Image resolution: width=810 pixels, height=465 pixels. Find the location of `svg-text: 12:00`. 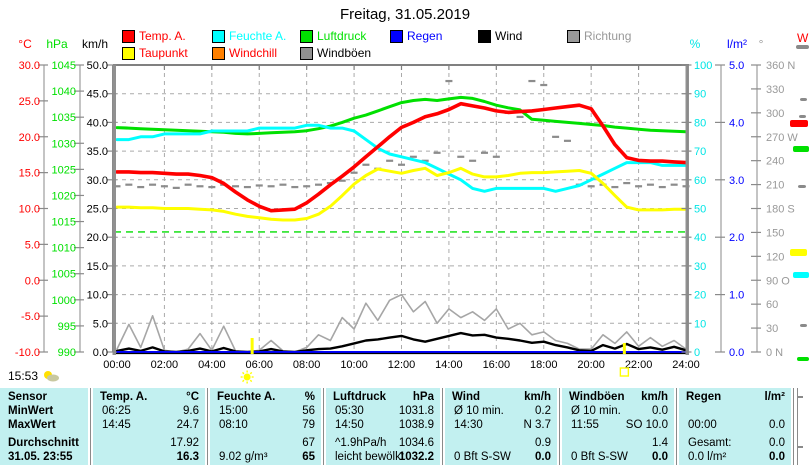

svg-text: 12:00 is located at coordinates (402, 365).